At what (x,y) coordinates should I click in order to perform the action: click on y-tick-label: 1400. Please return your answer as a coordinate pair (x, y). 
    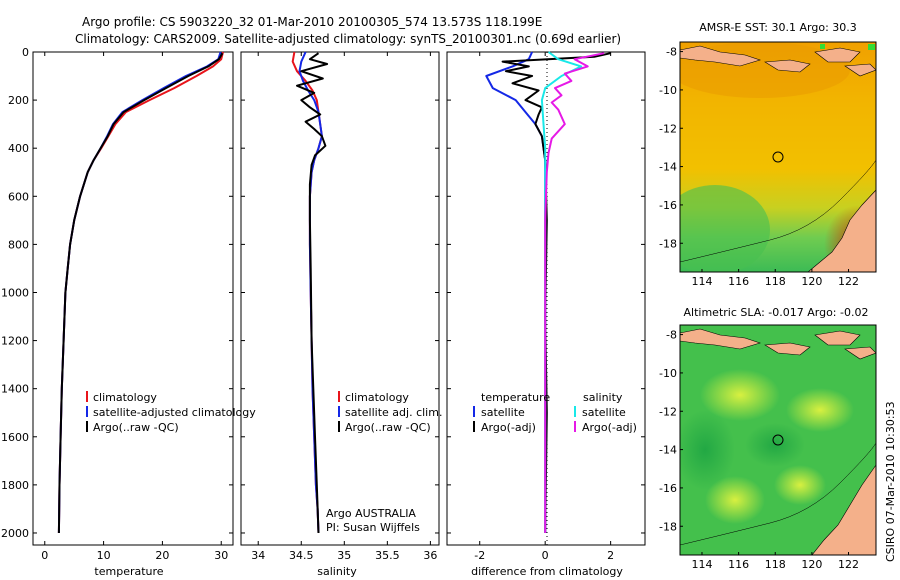
    Looking at the image, I should click on (15, 389).